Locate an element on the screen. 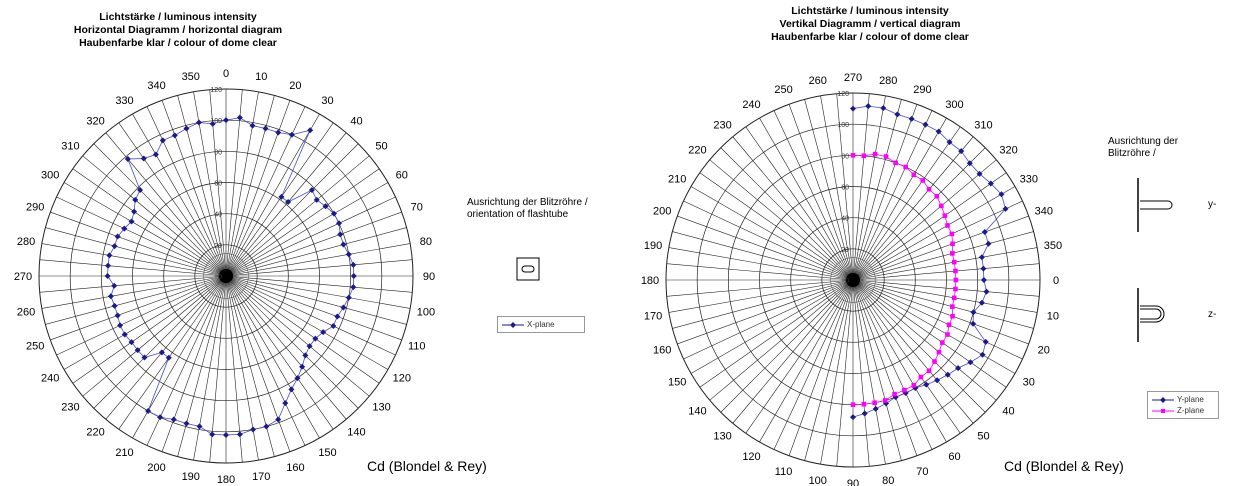  angle-tick-label: 350 is located at coordinates (1053, 246).